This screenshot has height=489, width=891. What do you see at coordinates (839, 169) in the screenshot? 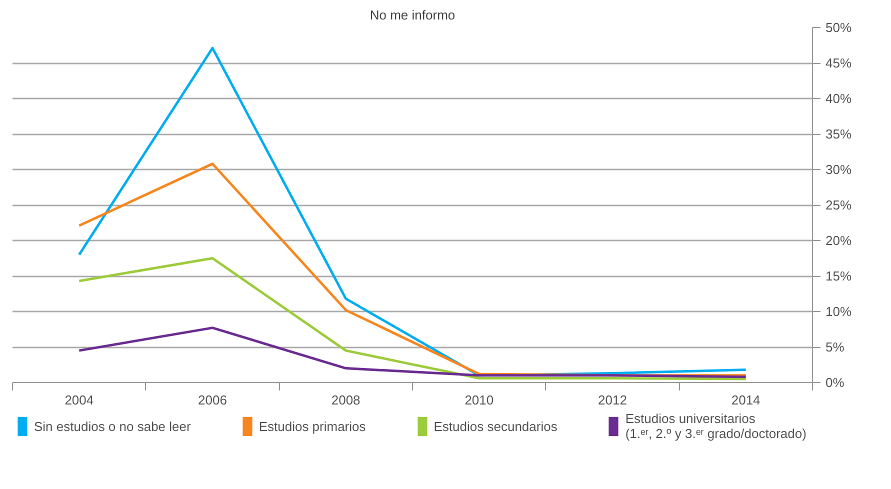
I see `y-tick-label: 30%` at bounding box center [839, 169].